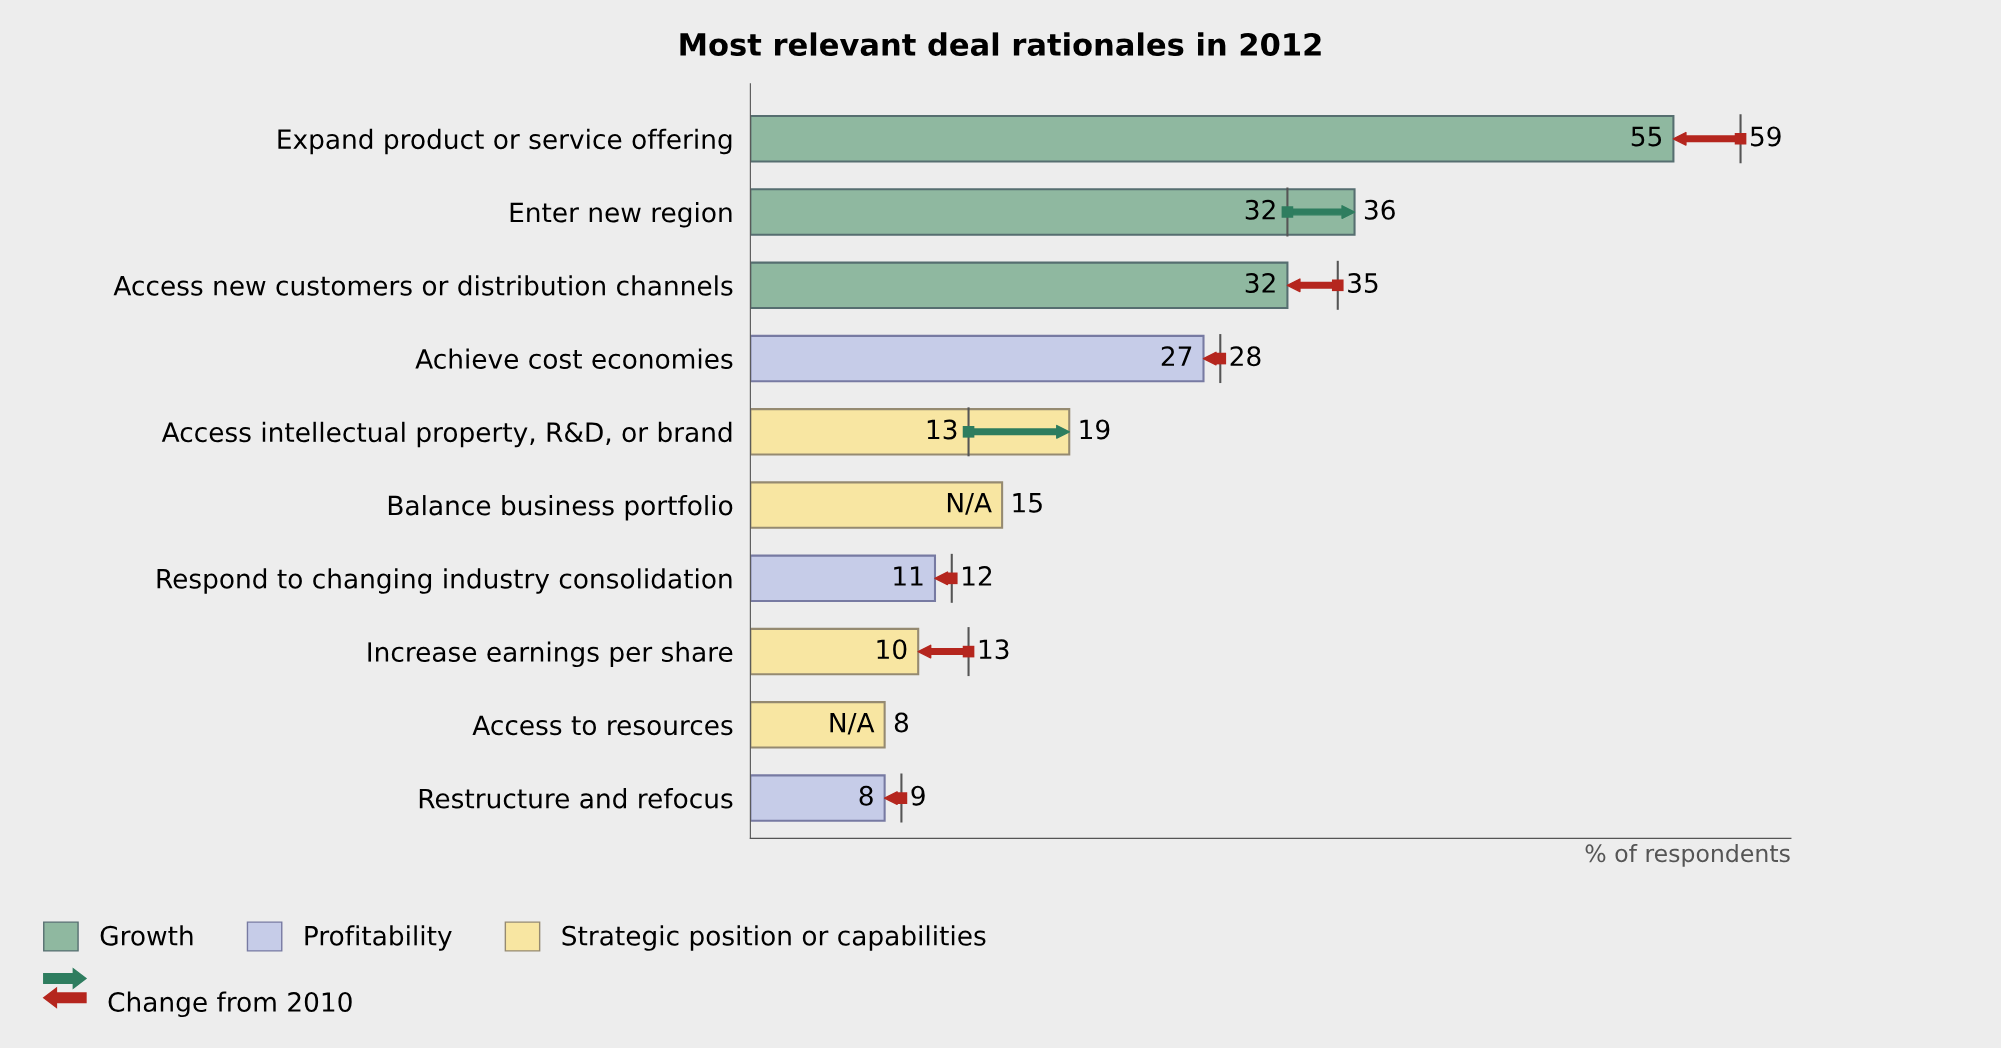 This screenshot has width=2001, height=1048. Describe the element at coordinates (444, 581) in the screenshot. I see `y-tick-label: Respond to changing industry consolidation` at that location.